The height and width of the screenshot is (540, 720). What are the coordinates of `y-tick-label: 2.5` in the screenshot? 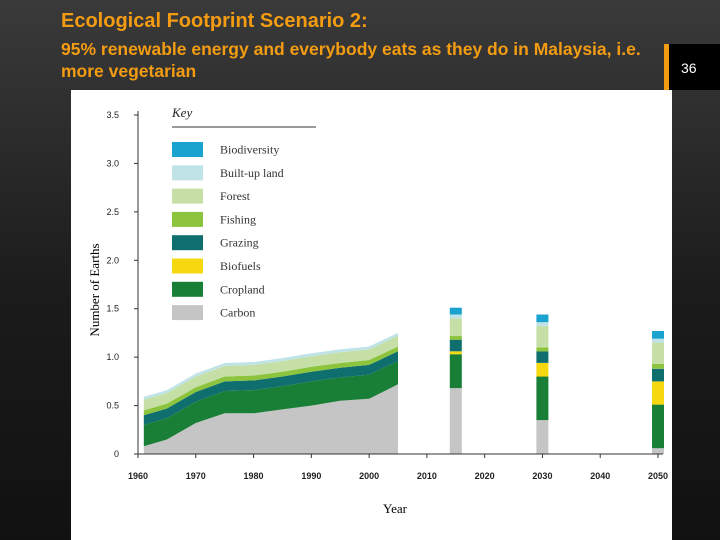 It's located at (112, 212).